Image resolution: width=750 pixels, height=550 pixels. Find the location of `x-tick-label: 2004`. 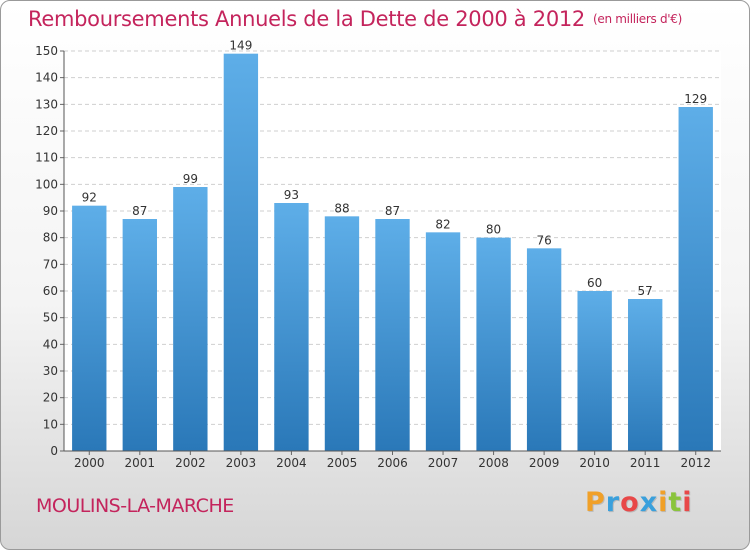

x-tick-label: 2004 is located at coordinates (291, 463).